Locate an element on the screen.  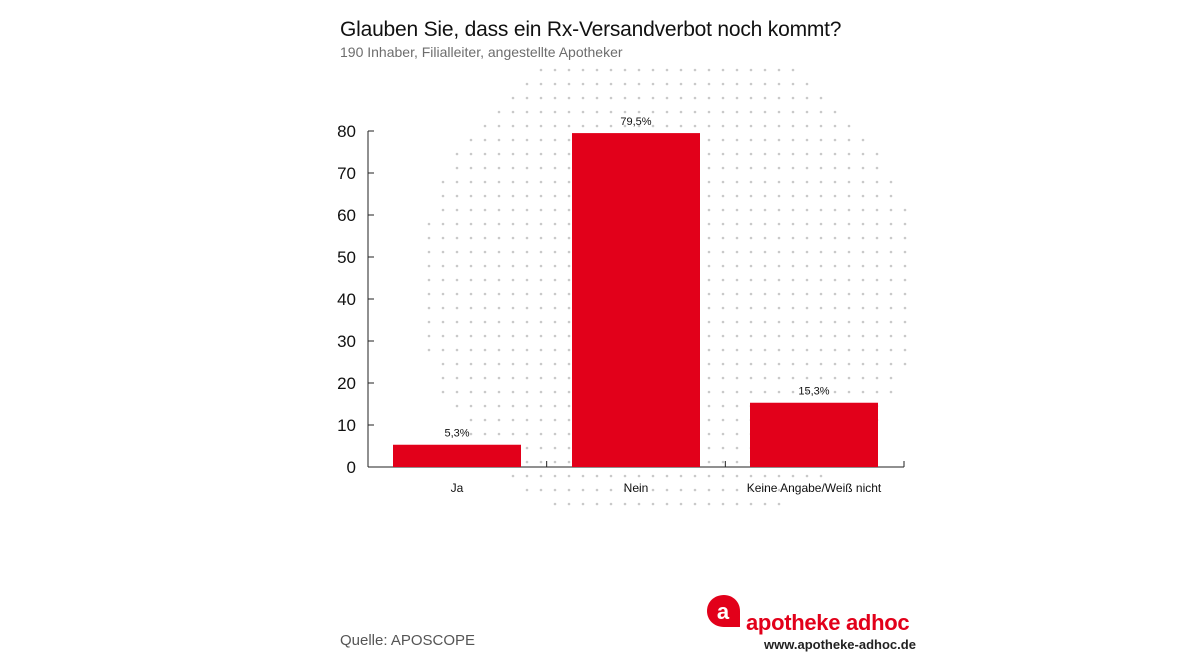
brand-url: www.apotheke-adhoc.de is located at coordinates (840, 644).